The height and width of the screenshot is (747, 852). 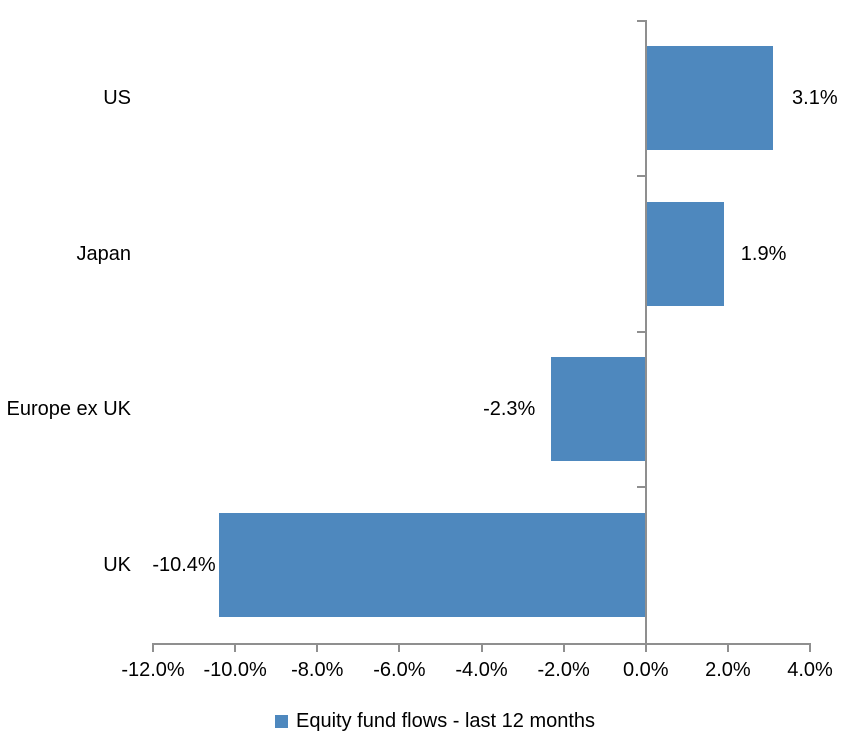 I want to click on value-axis-tick-label: 4.0%, so click(x=810, y=670).